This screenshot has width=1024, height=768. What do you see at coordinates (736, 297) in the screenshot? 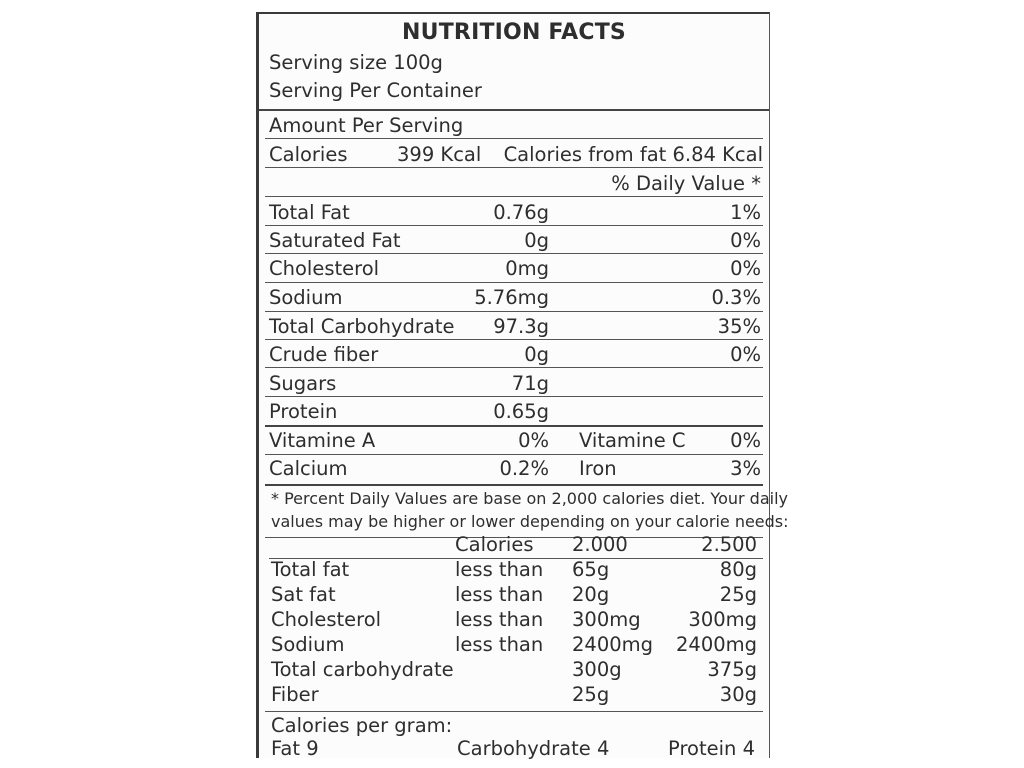
I see `nutrient-daily-value: 0.3%` at bounding box center [736, 297].